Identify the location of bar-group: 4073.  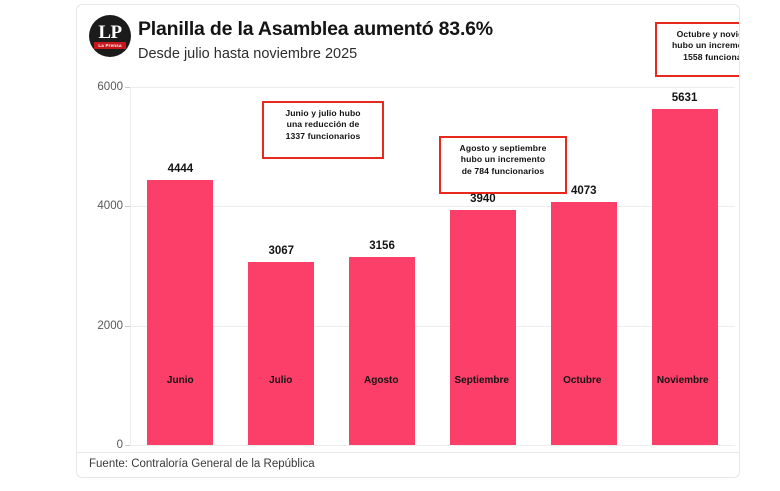
(583, 266).